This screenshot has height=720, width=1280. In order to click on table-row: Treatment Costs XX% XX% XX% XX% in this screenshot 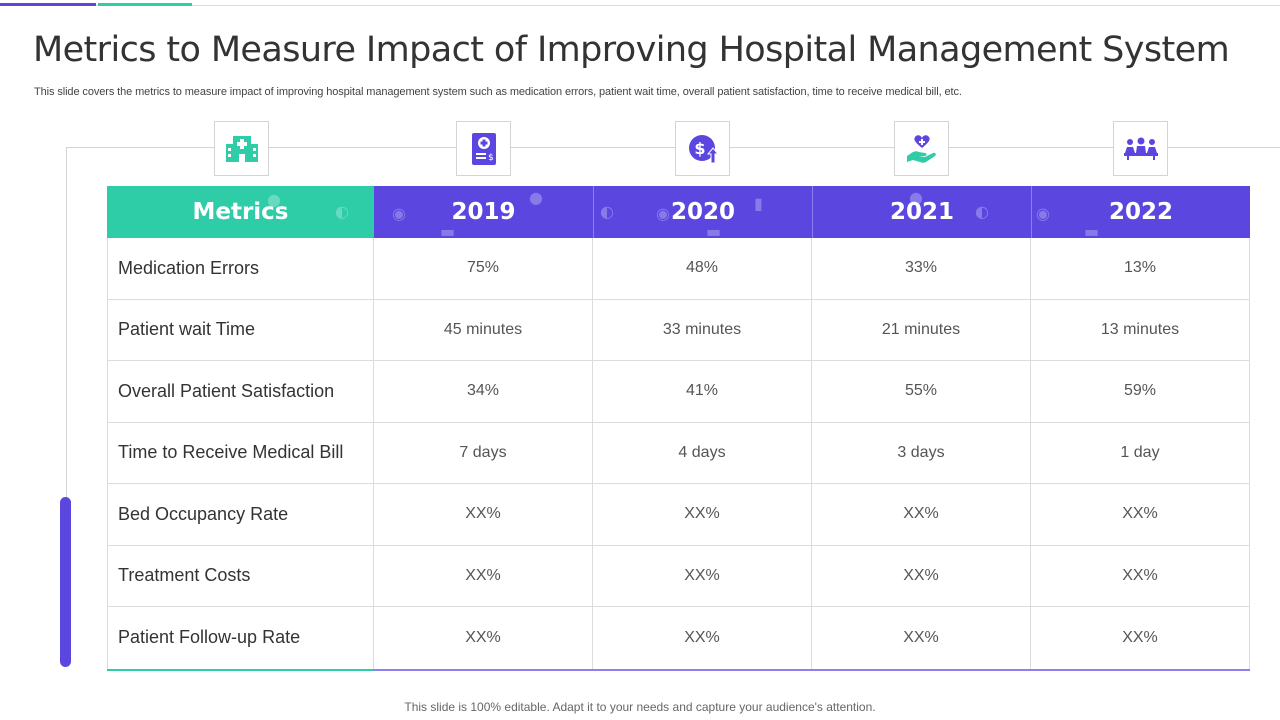, I will do `click(678, 576)`.